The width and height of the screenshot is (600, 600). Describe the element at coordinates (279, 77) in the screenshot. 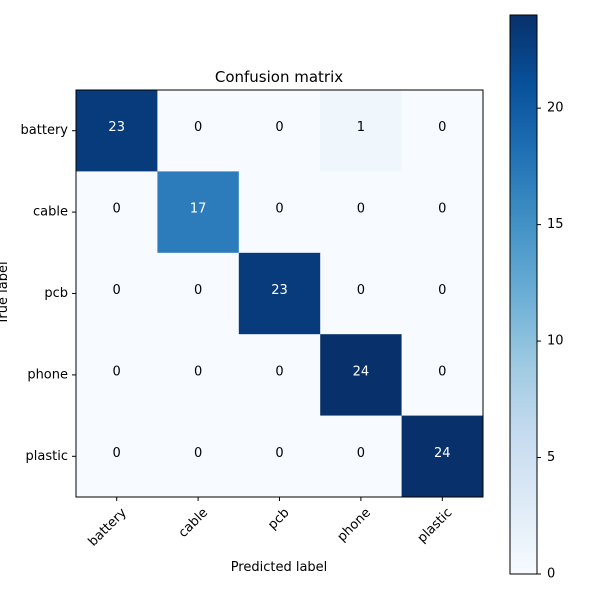

I see `chart-title: Confusion matrix` at that location.